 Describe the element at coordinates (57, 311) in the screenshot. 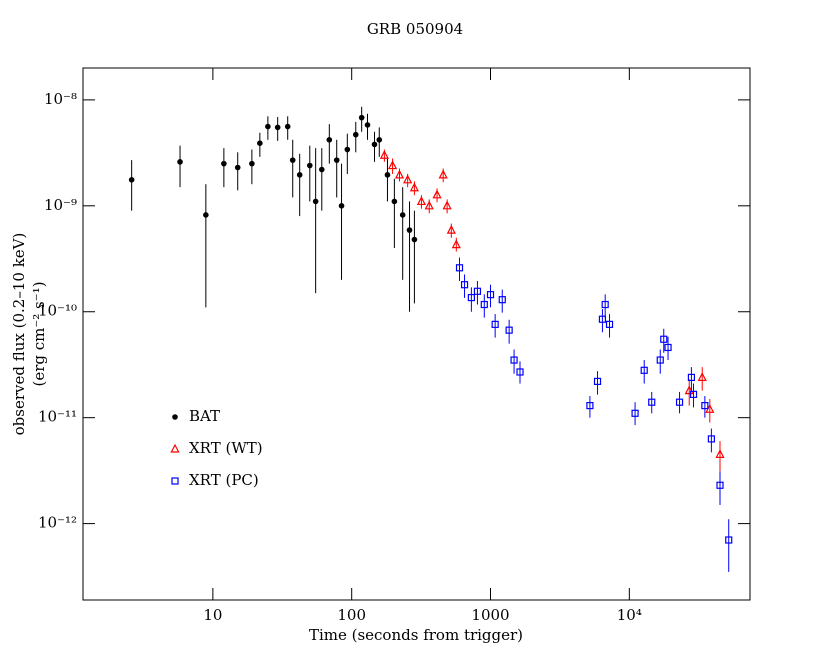

I see `y-tick-label: 10⁻¹⁰` at that location.